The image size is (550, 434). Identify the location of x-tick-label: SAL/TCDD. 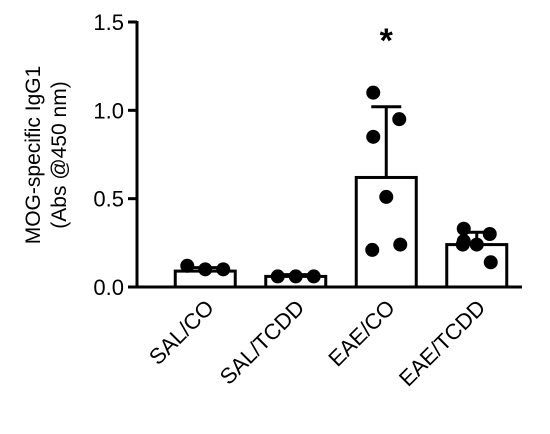
(262, 342).